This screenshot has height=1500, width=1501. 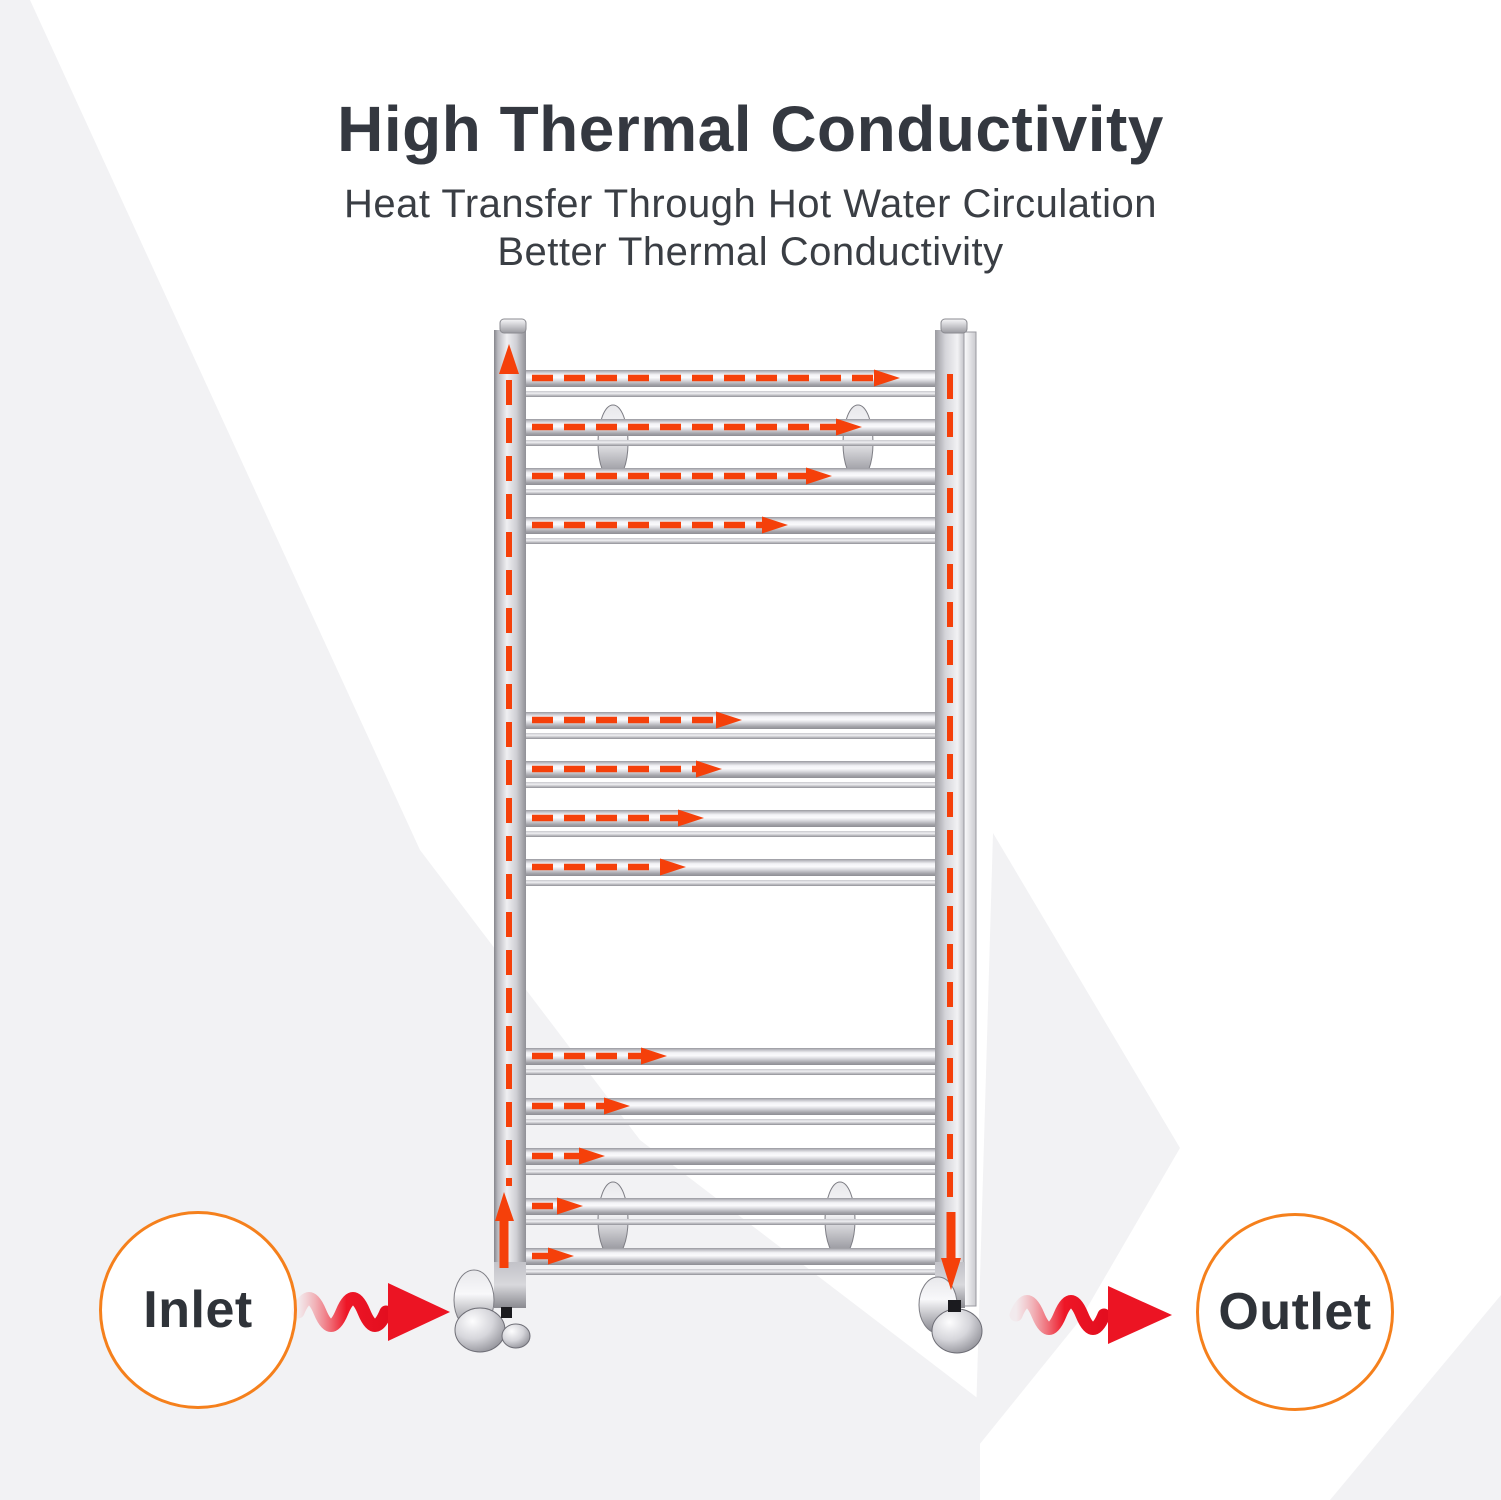 What do you see at coordinates (1415, 1397) in the screenshot?
I see `background-corner-facet` at bounding box center [1415, 1397].